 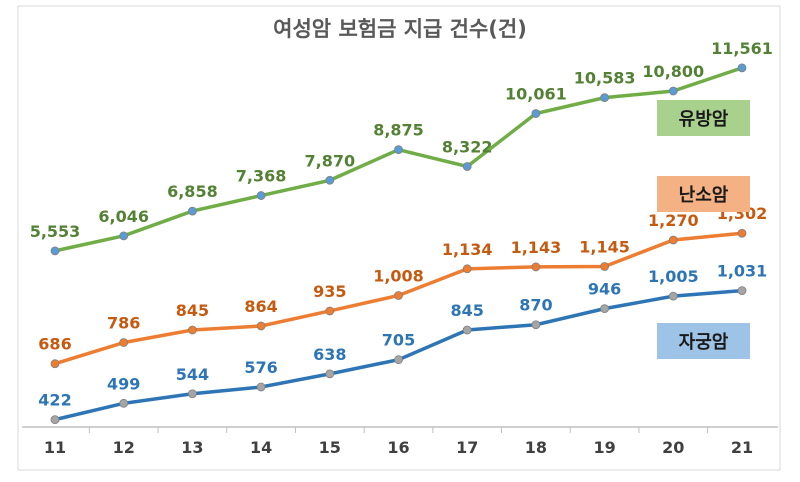 I want to click on data-label: 10,061, so click(x=536, y=94).